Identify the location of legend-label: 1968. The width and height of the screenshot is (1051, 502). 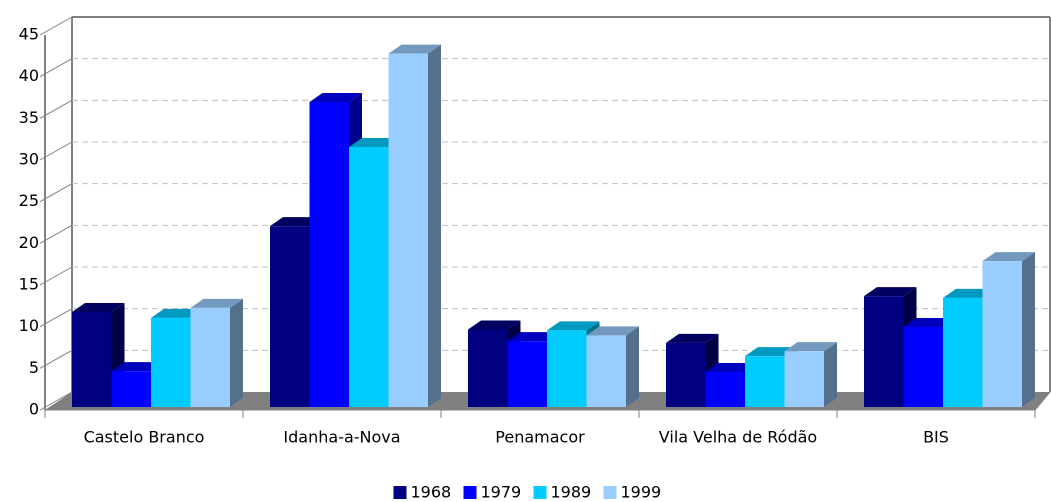
(431, 492).